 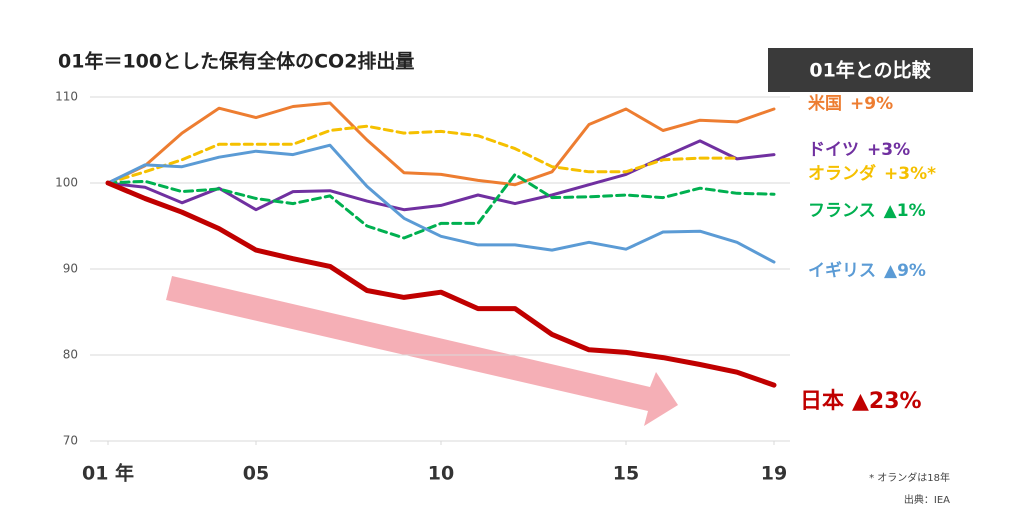 I want to click on series-label: フランス ▲1%, so click(x=867, y=211).